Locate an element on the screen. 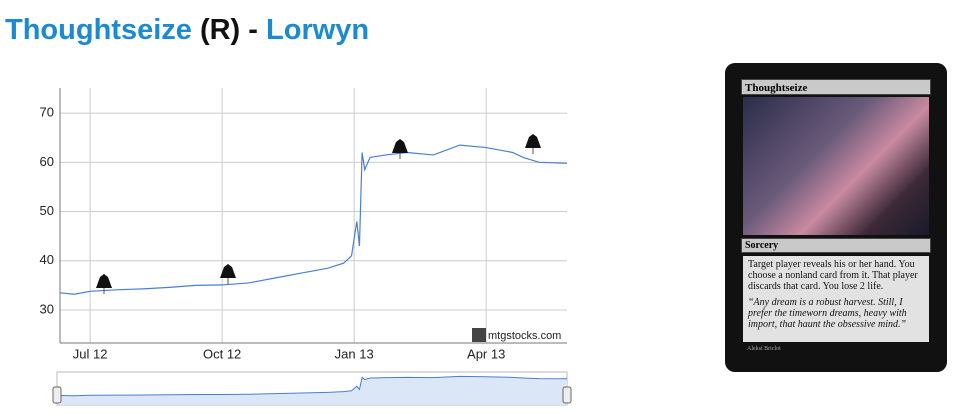 This screenshot has height=415, width=953. x-tick-label: Apr 13 is located at coordinates (486, 353).